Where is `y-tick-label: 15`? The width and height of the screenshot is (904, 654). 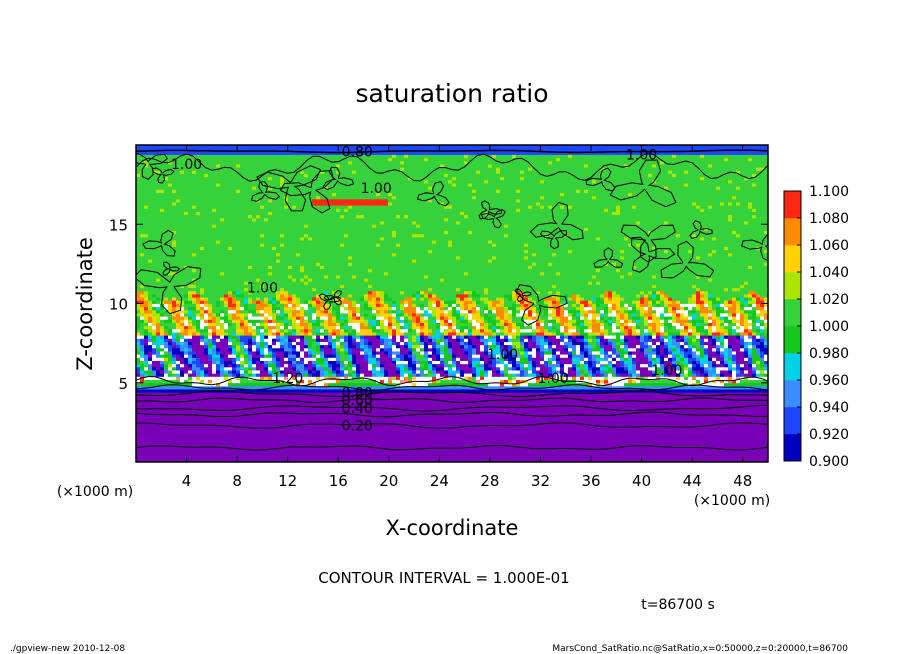
y-tick-label: 15 is located at coordinates (118, 225).